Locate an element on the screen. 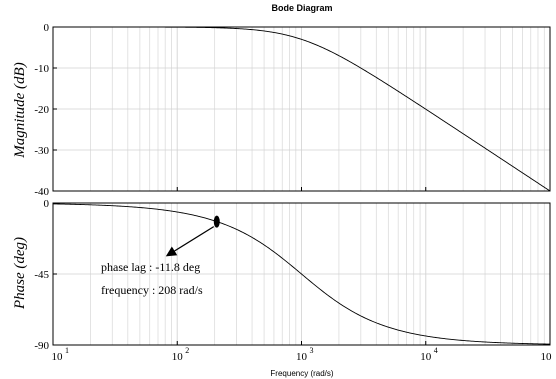 This screenshot has height=379, width=556. y-tick-label: -40 is located at coordinates (41, 192).